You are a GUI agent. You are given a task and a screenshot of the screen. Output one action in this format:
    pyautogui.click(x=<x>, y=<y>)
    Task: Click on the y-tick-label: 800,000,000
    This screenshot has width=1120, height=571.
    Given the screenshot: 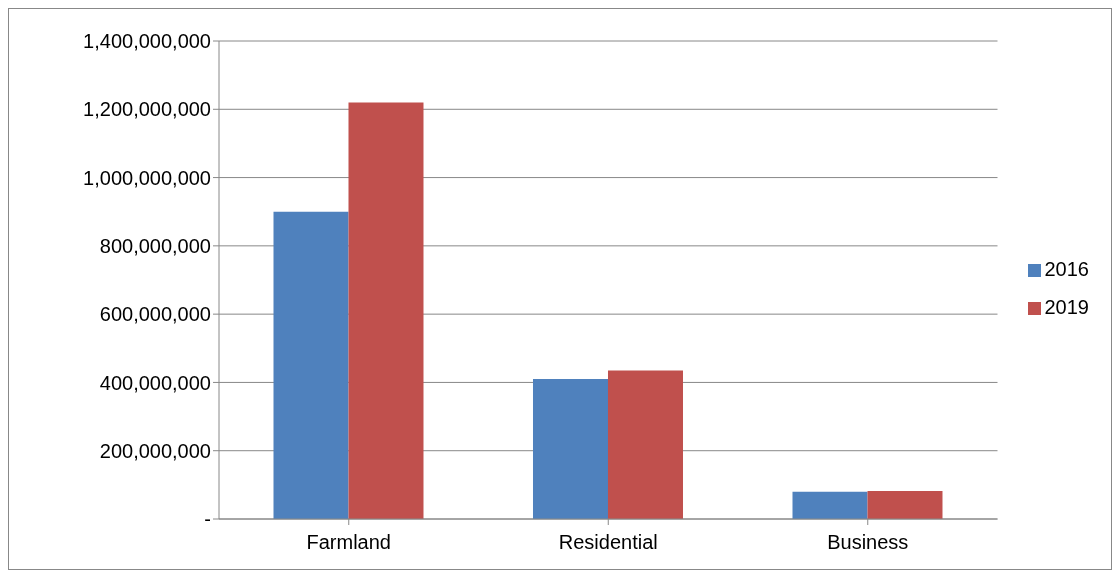 What is the action you would take?
    pyautogui.click(x=155, y=245)
    